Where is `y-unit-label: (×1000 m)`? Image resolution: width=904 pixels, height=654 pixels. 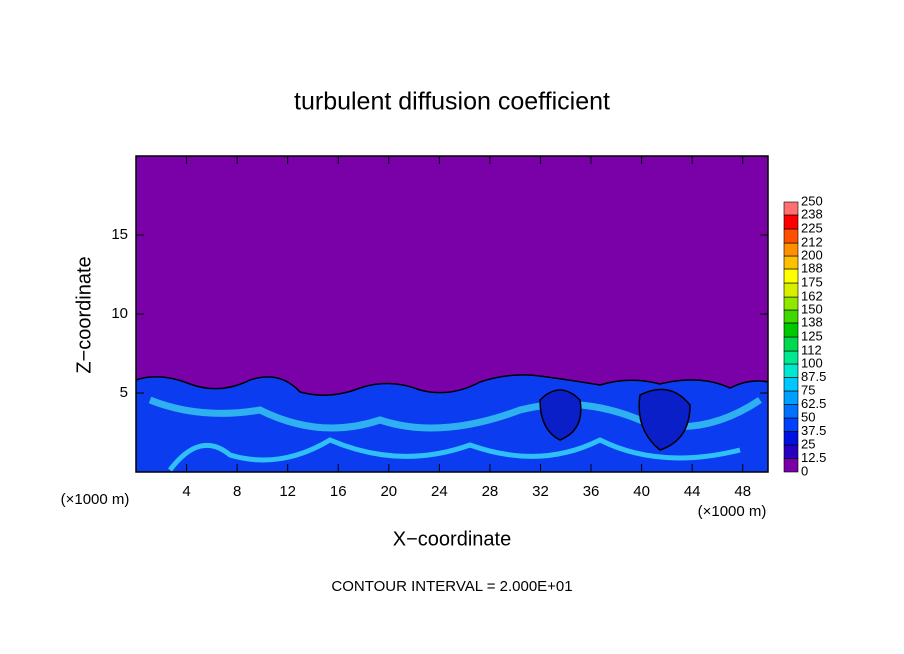 y-unit-label: (×1000 m) is located at coordinates (95, 499).